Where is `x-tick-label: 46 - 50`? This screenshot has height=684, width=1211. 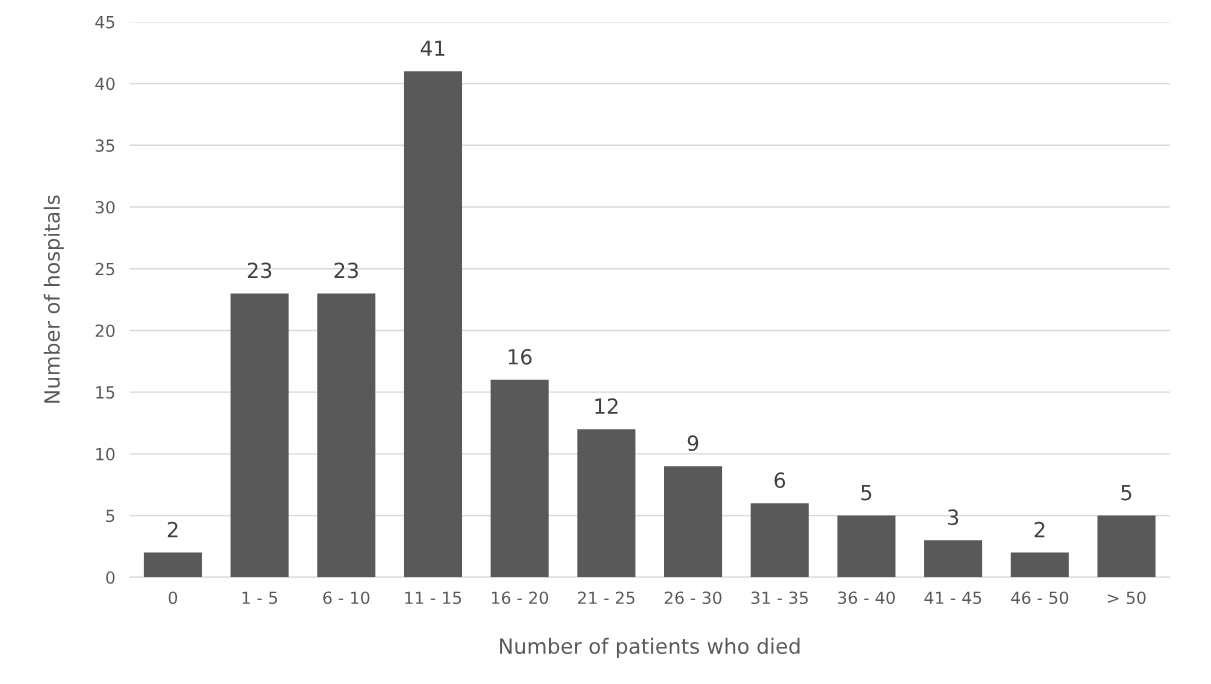 x-tick-label: 46 - 50 is located at coordinates (1040, 598).